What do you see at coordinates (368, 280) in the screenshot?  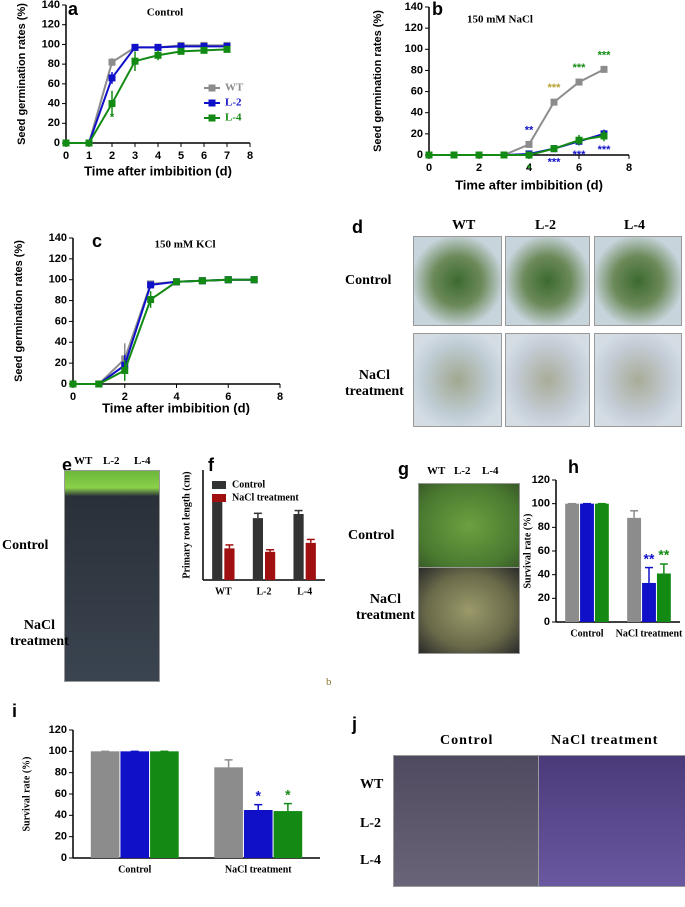 I see `row-label: Control` at bounding box center [368, 280].